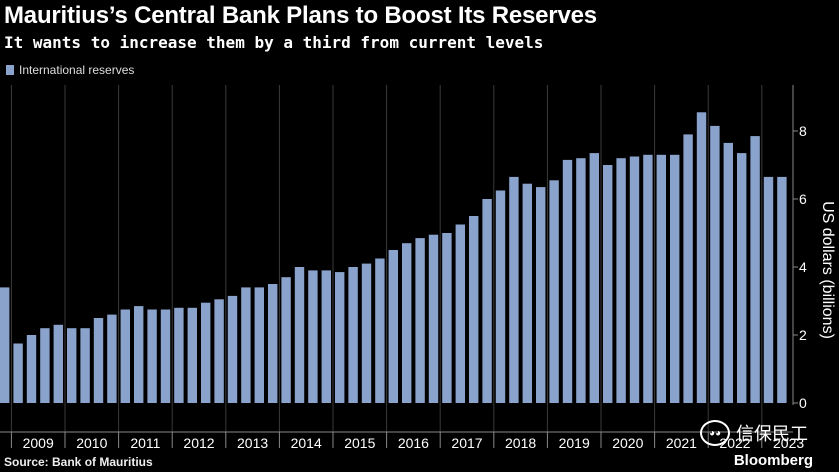  What do you see at coordinates (520, 443) in the screenshot?
I see `x-tick-label: 2018` at bounding box center [520, 443].